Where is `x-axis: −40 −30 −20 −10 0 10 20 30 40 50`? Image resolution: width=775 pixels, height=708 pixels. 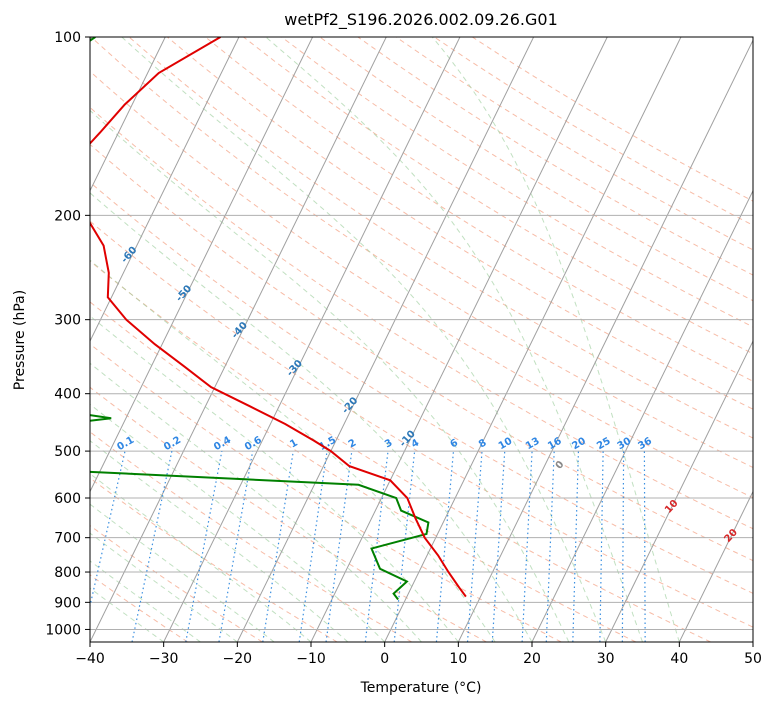 x-axis: −40 −30 −20 −10 0 10 20 30 40 50 is located at coordinates (418, 654).